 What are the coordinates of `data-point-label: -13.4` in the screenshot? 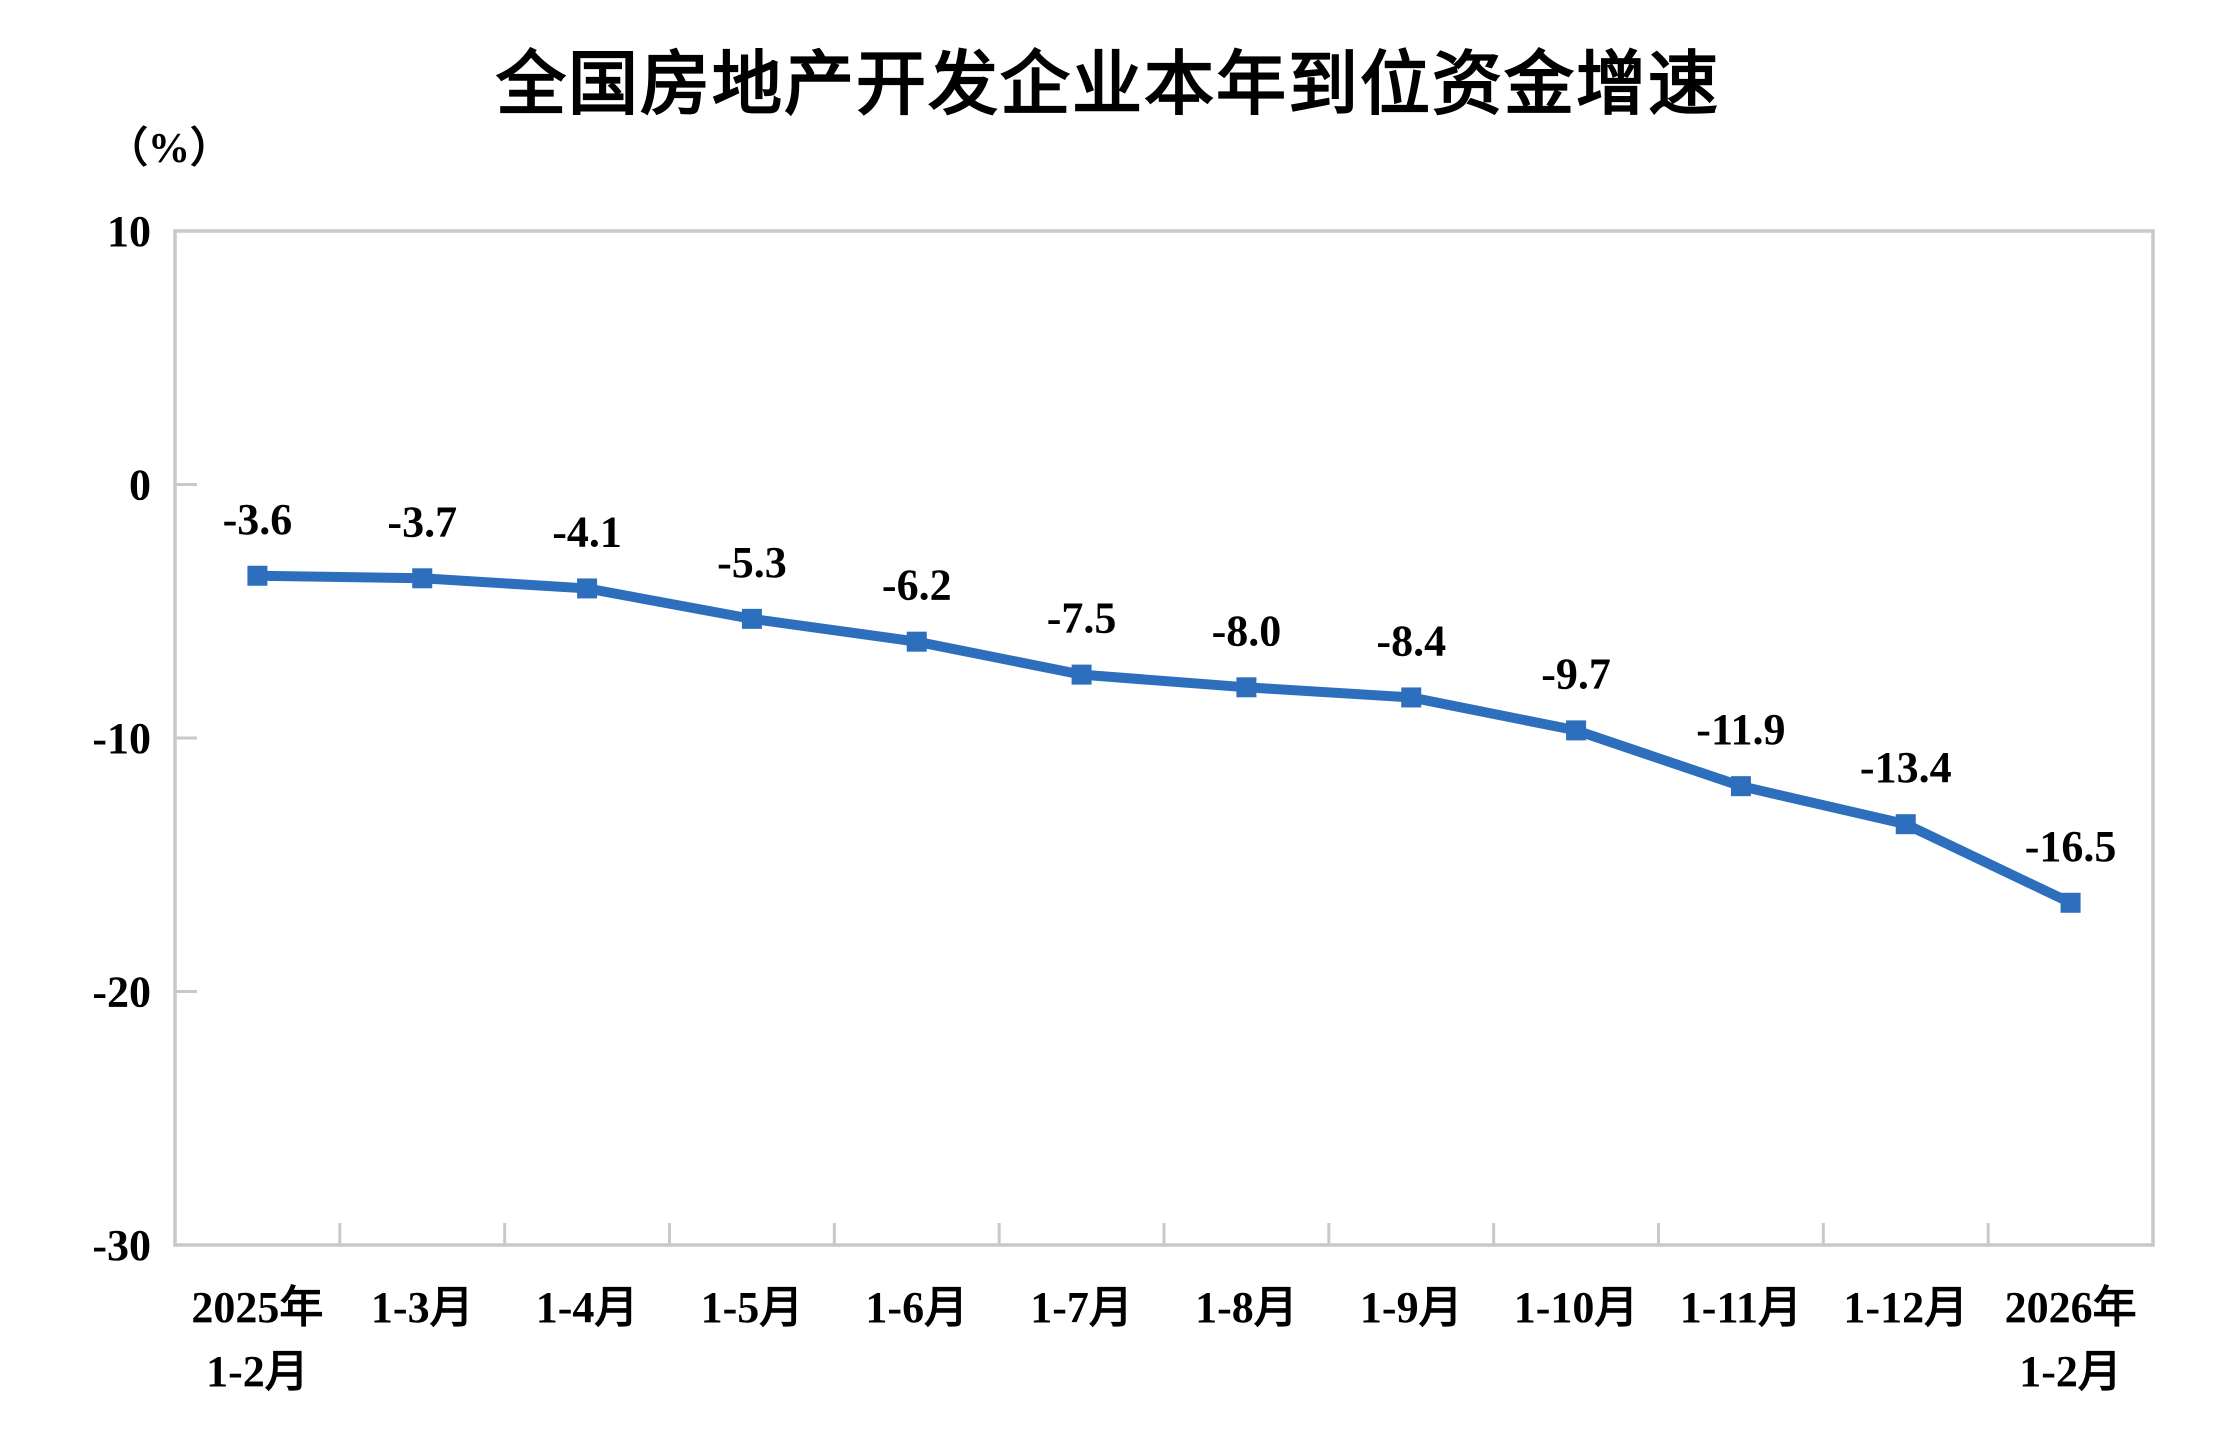 It's located at (1906, 767).